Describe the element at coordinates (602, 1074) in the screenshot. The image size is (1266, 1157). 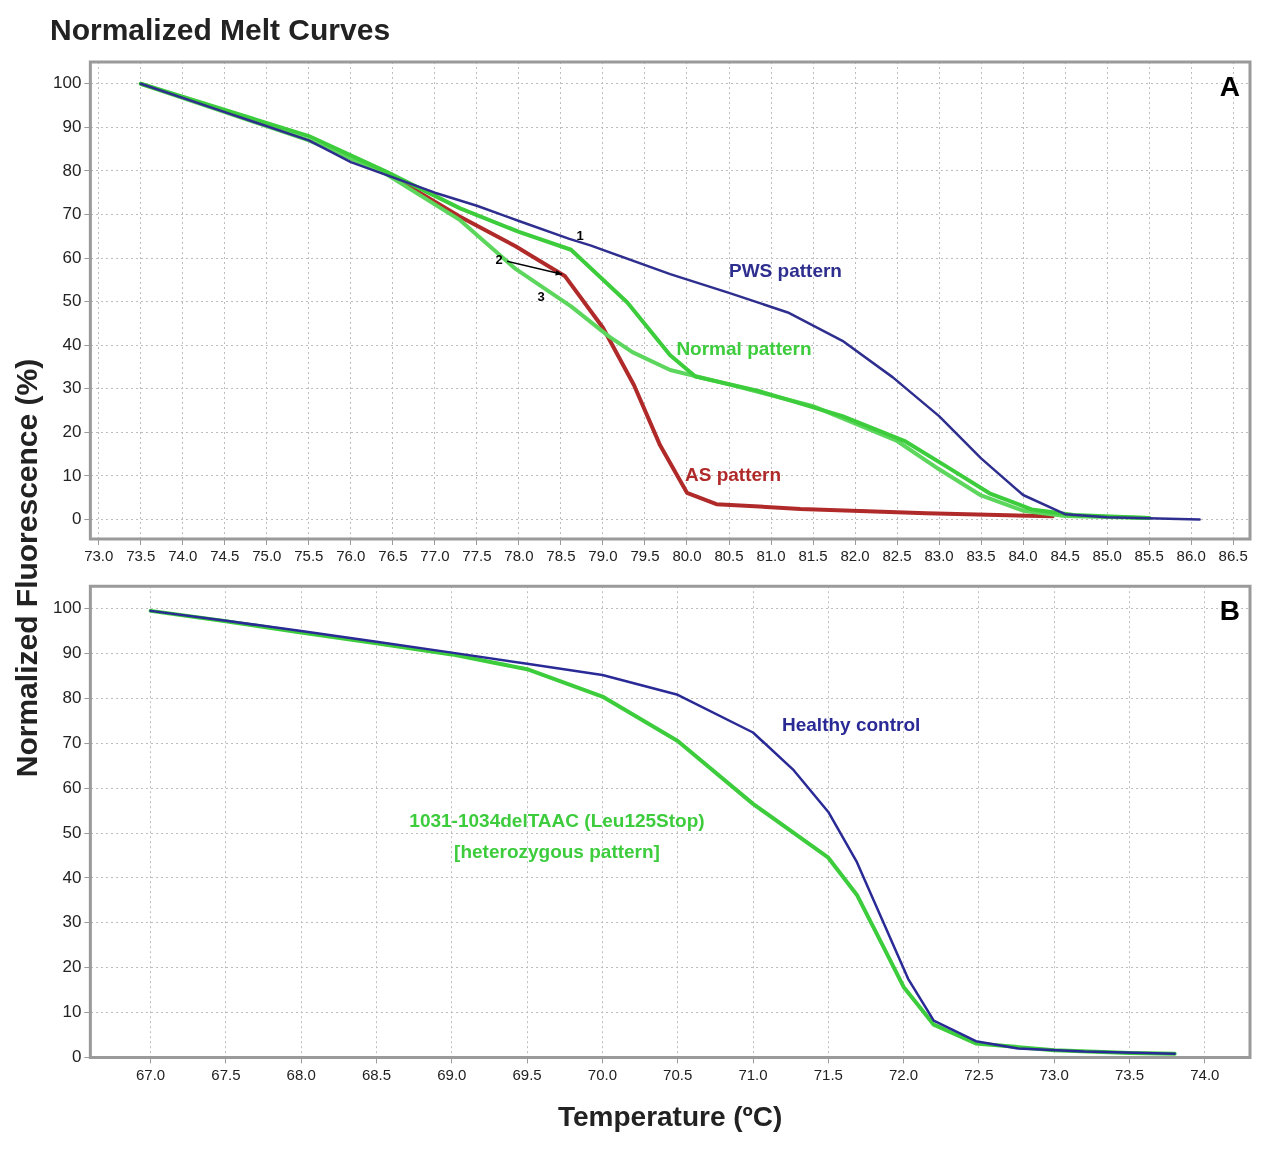
I see `x-tick-label: 70.0` at that location.